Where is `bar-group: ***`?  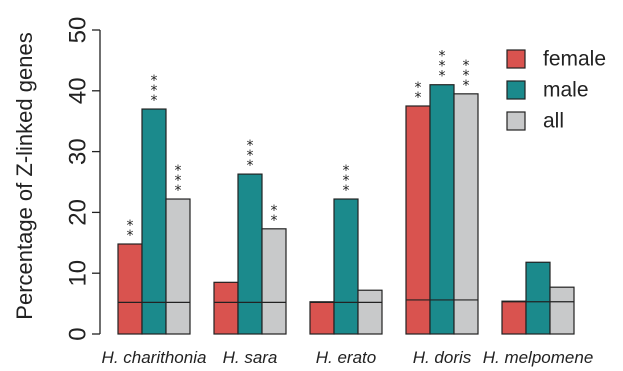
bar-group: *** is located at coordinates (346, 249).